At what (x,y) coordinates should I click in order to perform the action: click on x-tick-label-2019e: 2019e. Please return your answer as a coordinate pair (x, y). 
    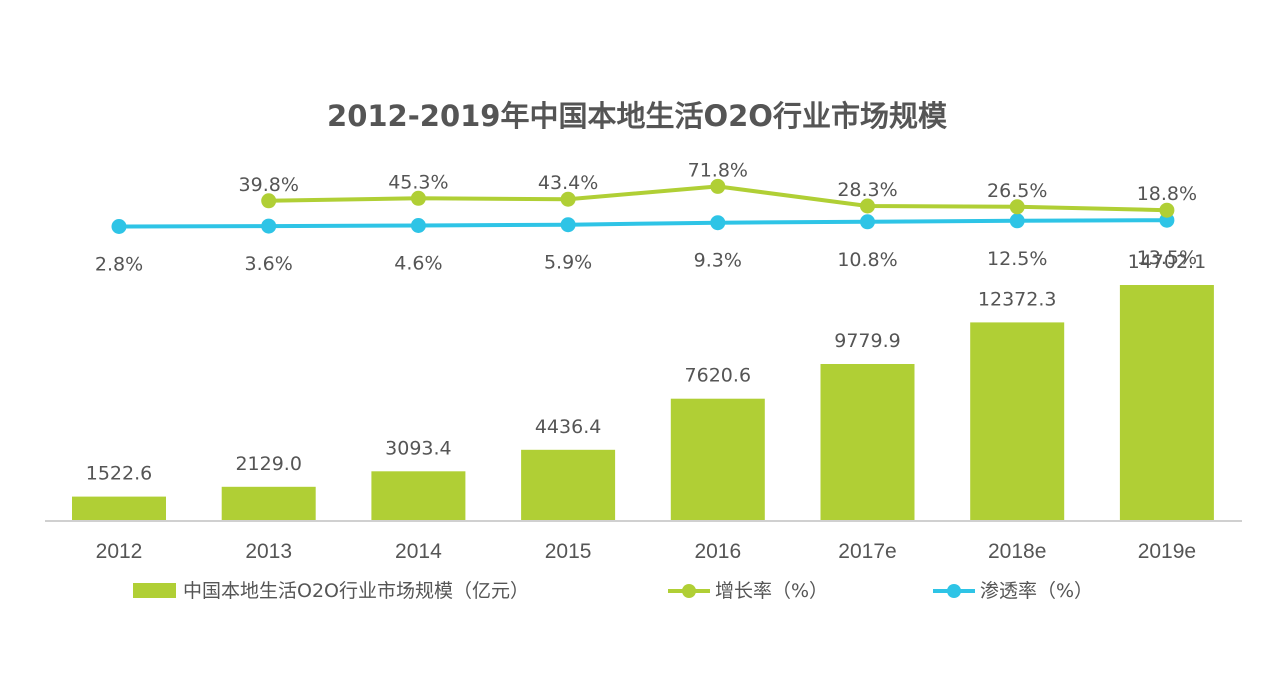
    Looking at the image, I should click on (1167, 551).